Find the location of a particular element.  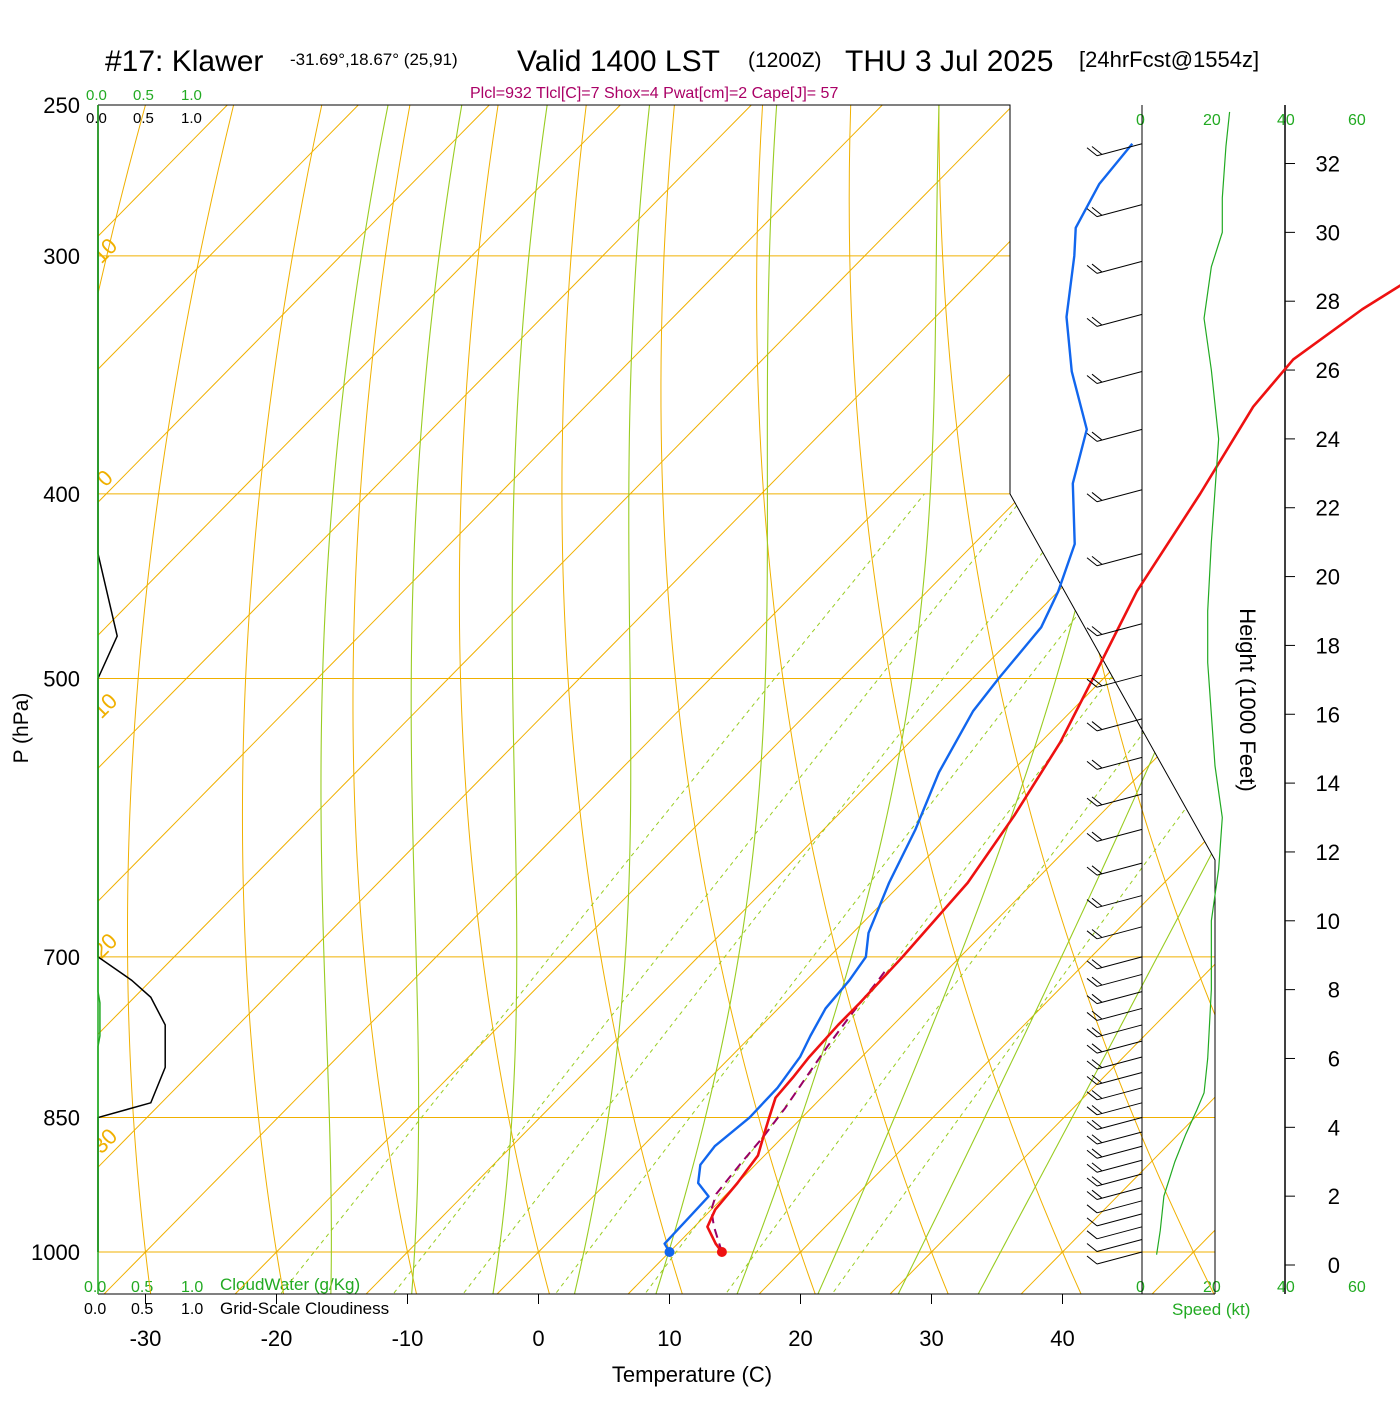

cloudiness-bottom-tick-0: 0.0 is located at coordinates (95, 1309).